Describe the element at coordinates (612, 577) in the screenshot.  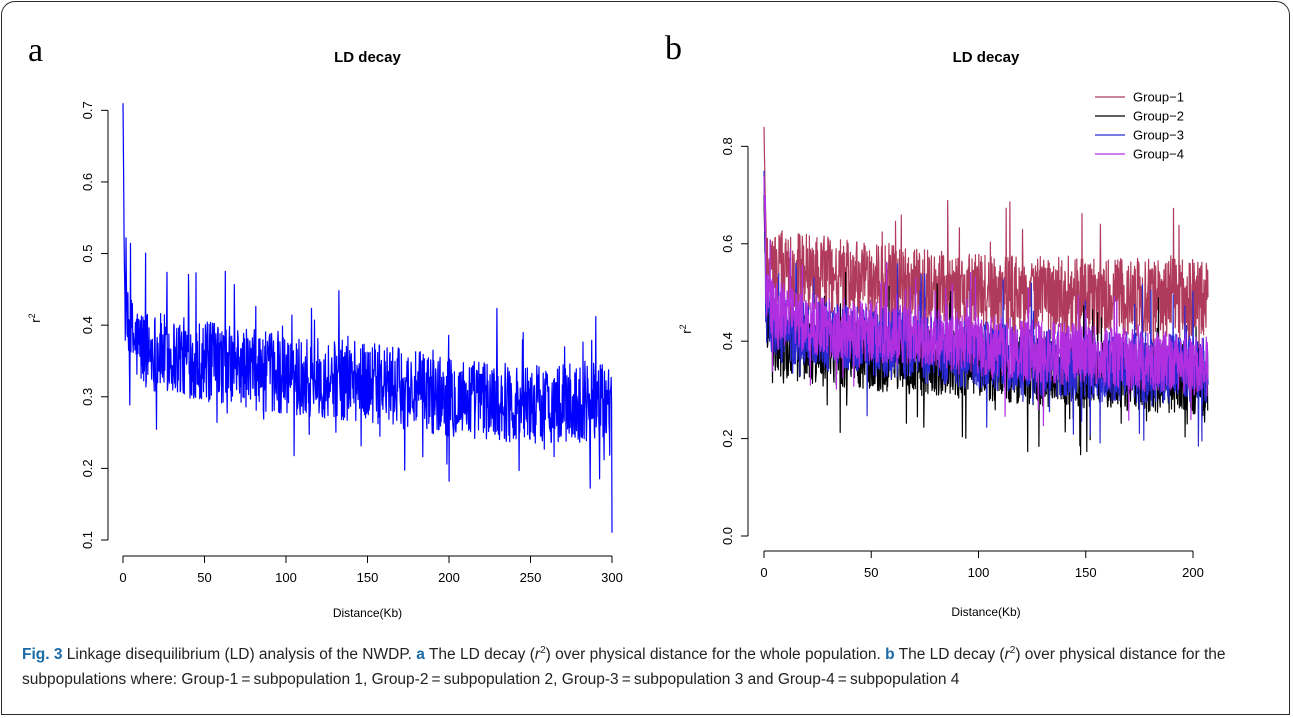
I see `chart-a-x-tick-label-300: 300` at that location.